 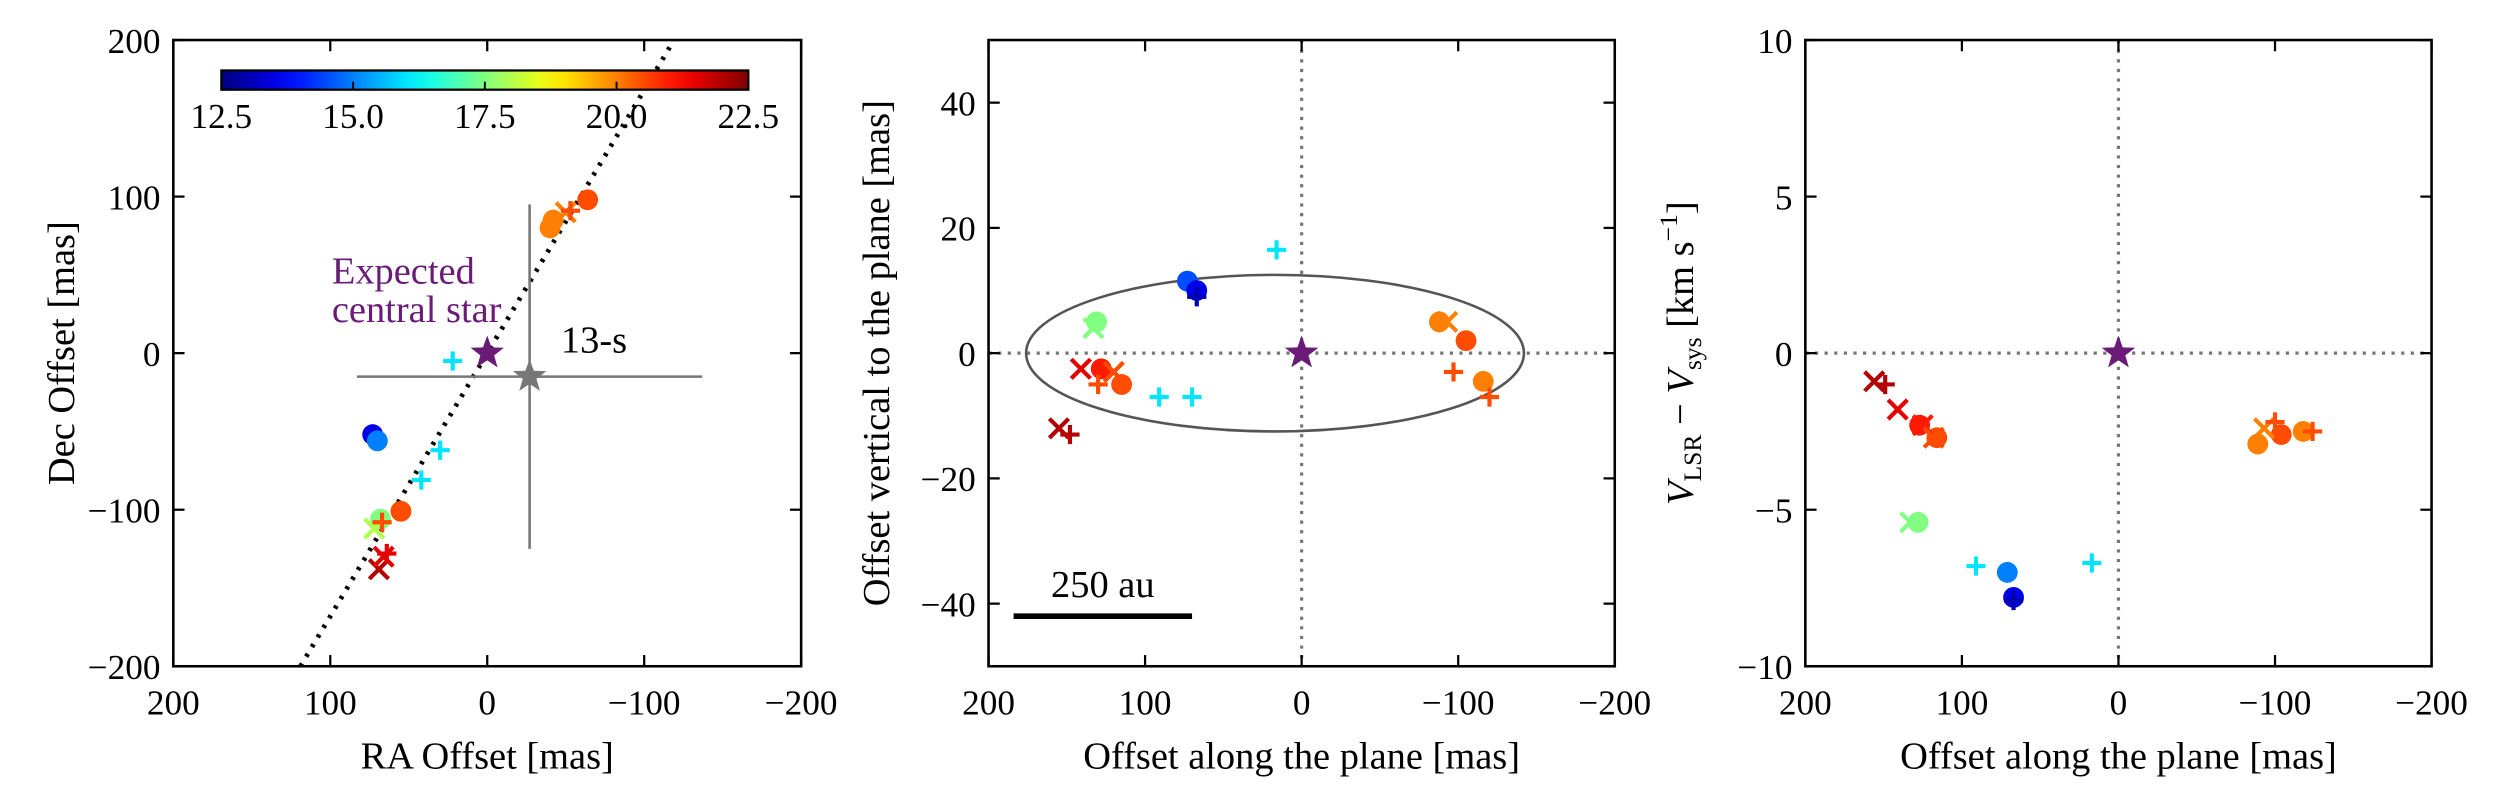 What do you see at coordinates (134, 197) in the screenshot?
I see `y-tick-label: 100` at bounding box center [134, 197].